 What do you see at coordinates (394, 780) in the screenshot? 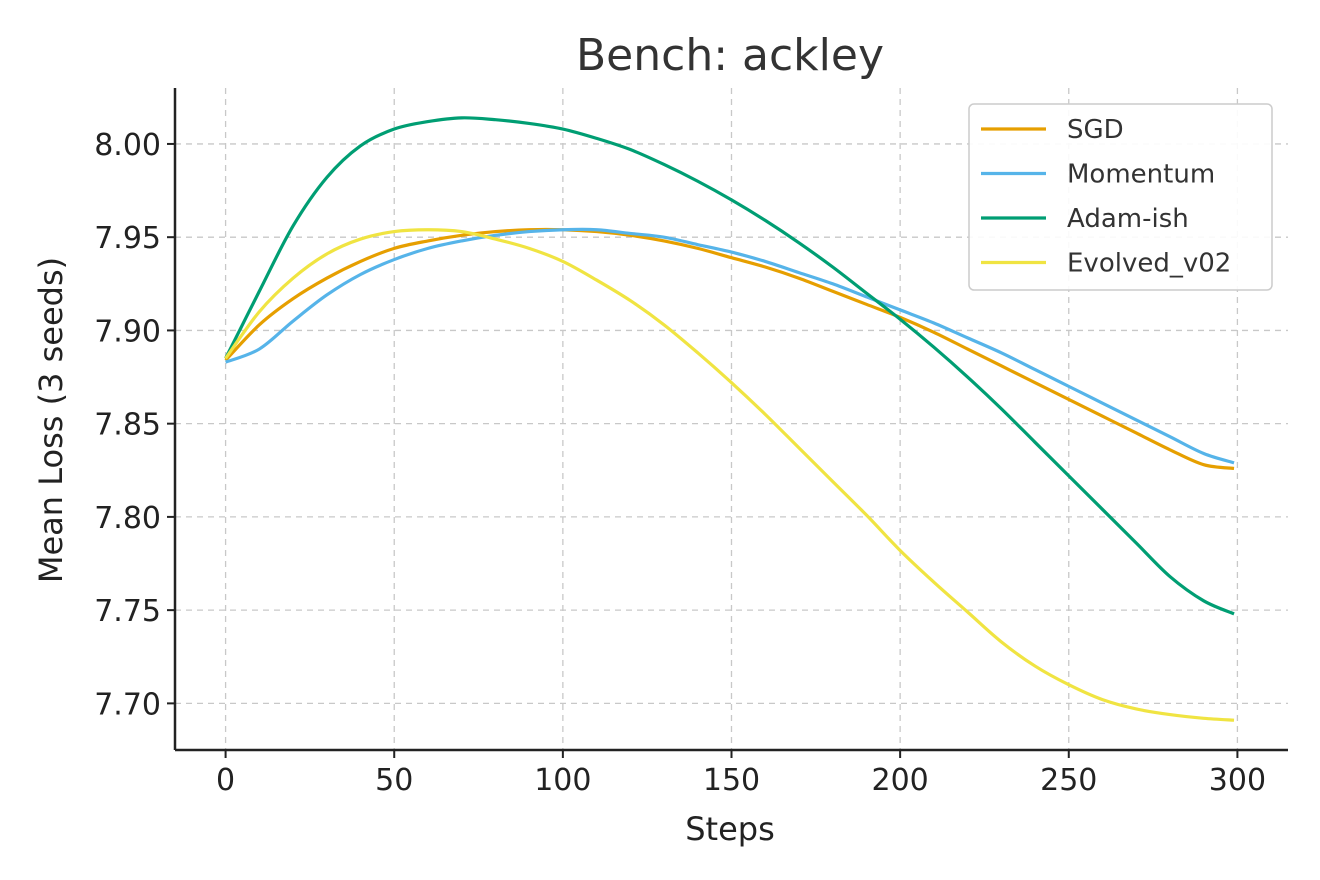
I see `x-tick-label: 50` at bounding box center [394, 780].